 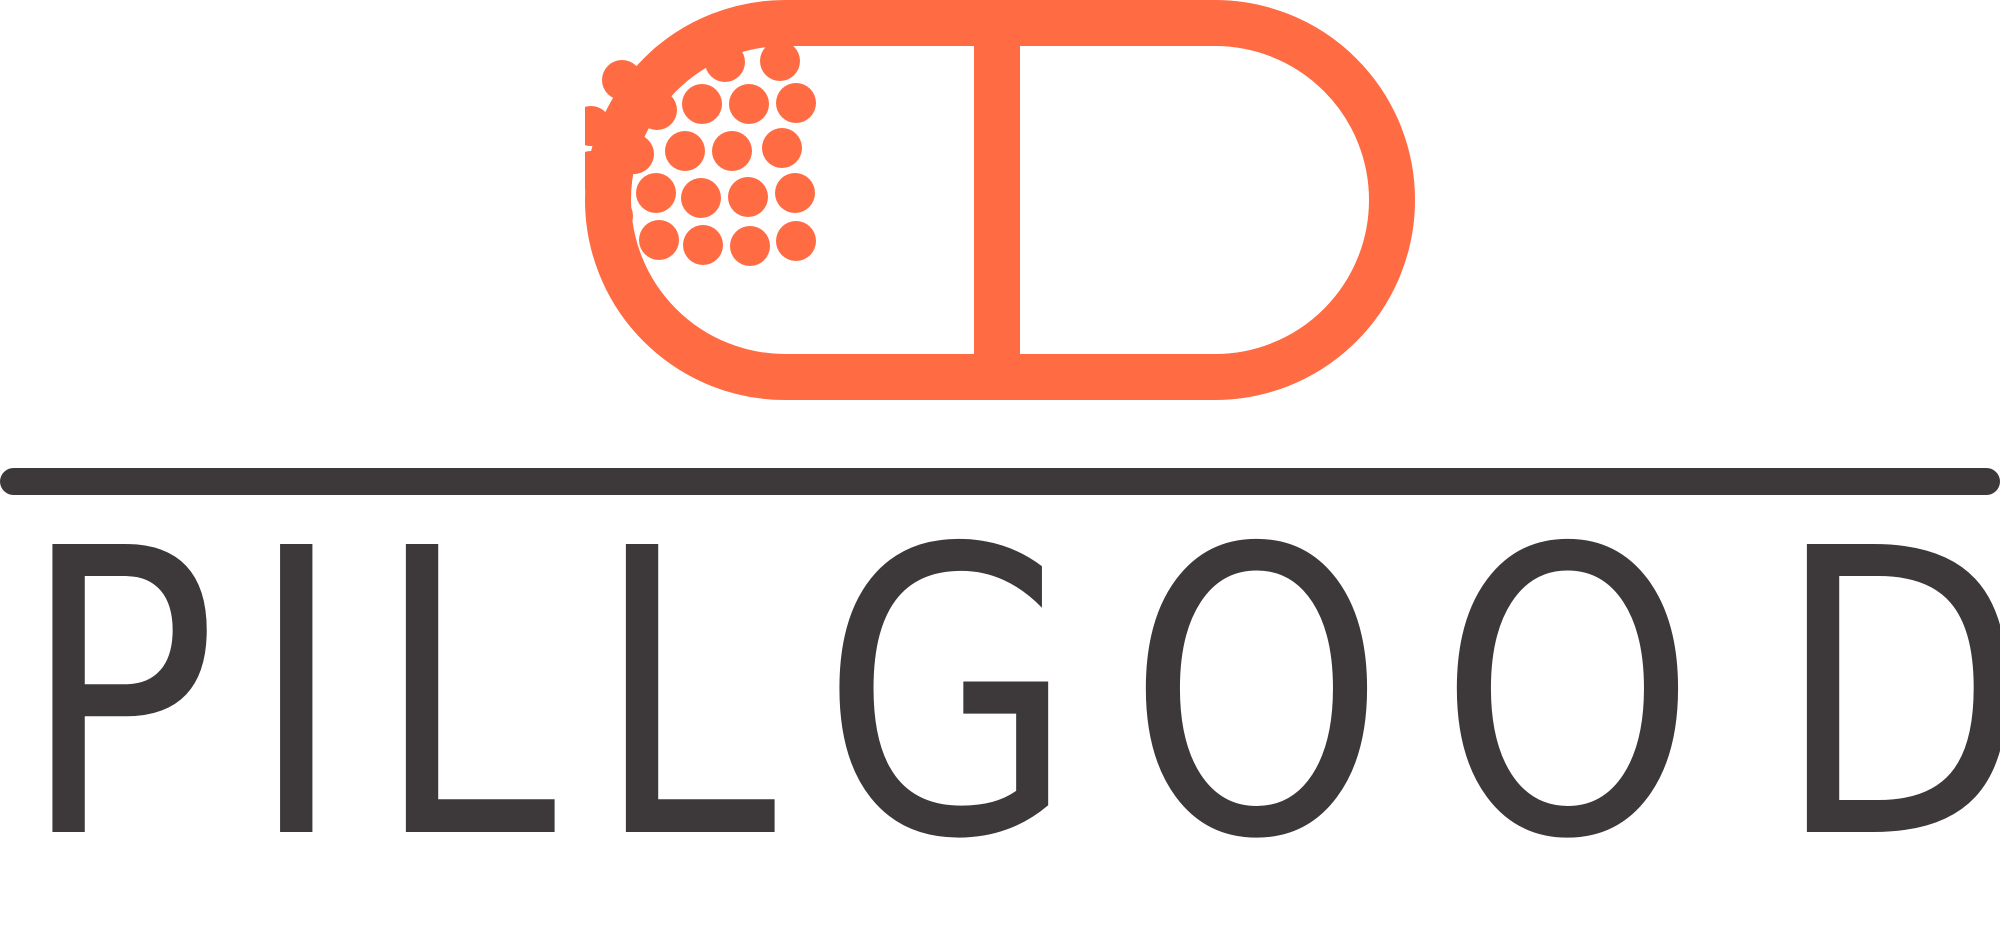 What do you see at coordinates (997, 201) in the screenshot?
I see `capsule-divider` at bounding box center [997, 201].